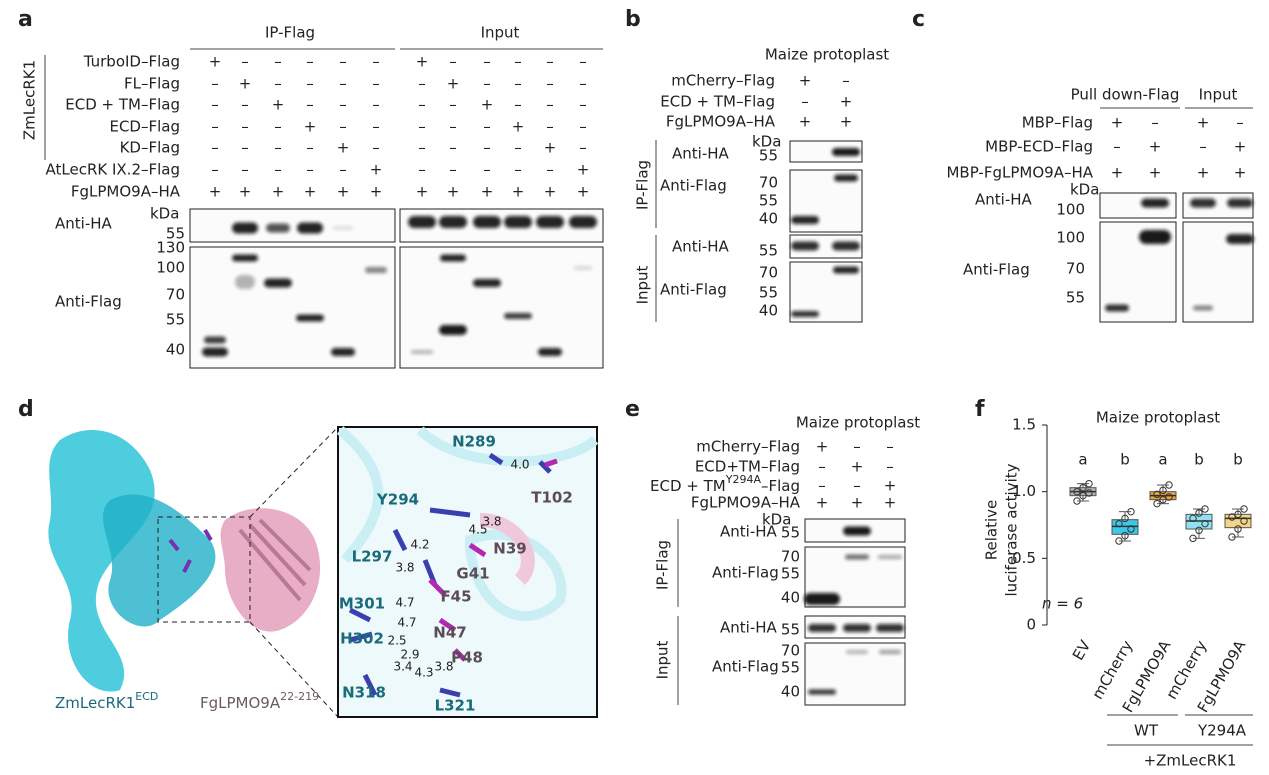  What do you see at coordinates (472, 574) in the screenshot?
I see `residue-label: G41` at bounding box center [472, 574].